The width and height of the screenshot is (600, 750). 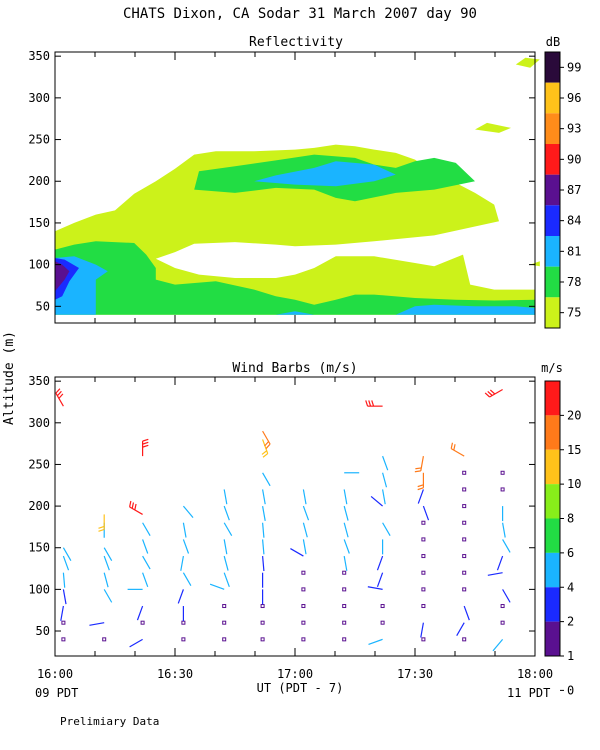 I want to click on reflectivity-y-tick-label-200: 200, so click(x=39, y=181).